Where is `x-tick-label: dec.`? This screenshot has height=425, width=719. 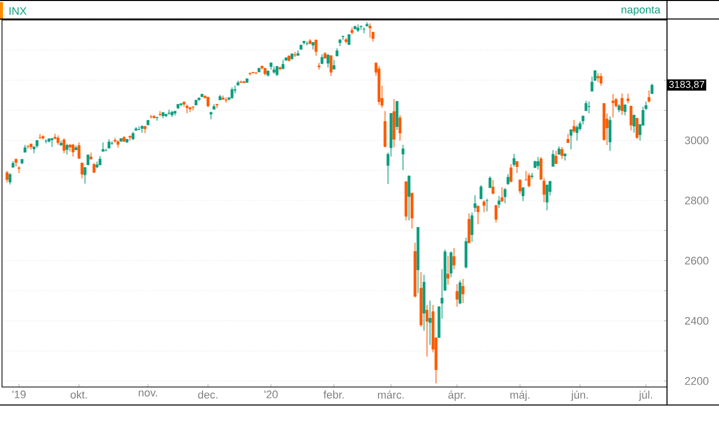
x-tick-label: dec. is located at coordinates (208, 394).